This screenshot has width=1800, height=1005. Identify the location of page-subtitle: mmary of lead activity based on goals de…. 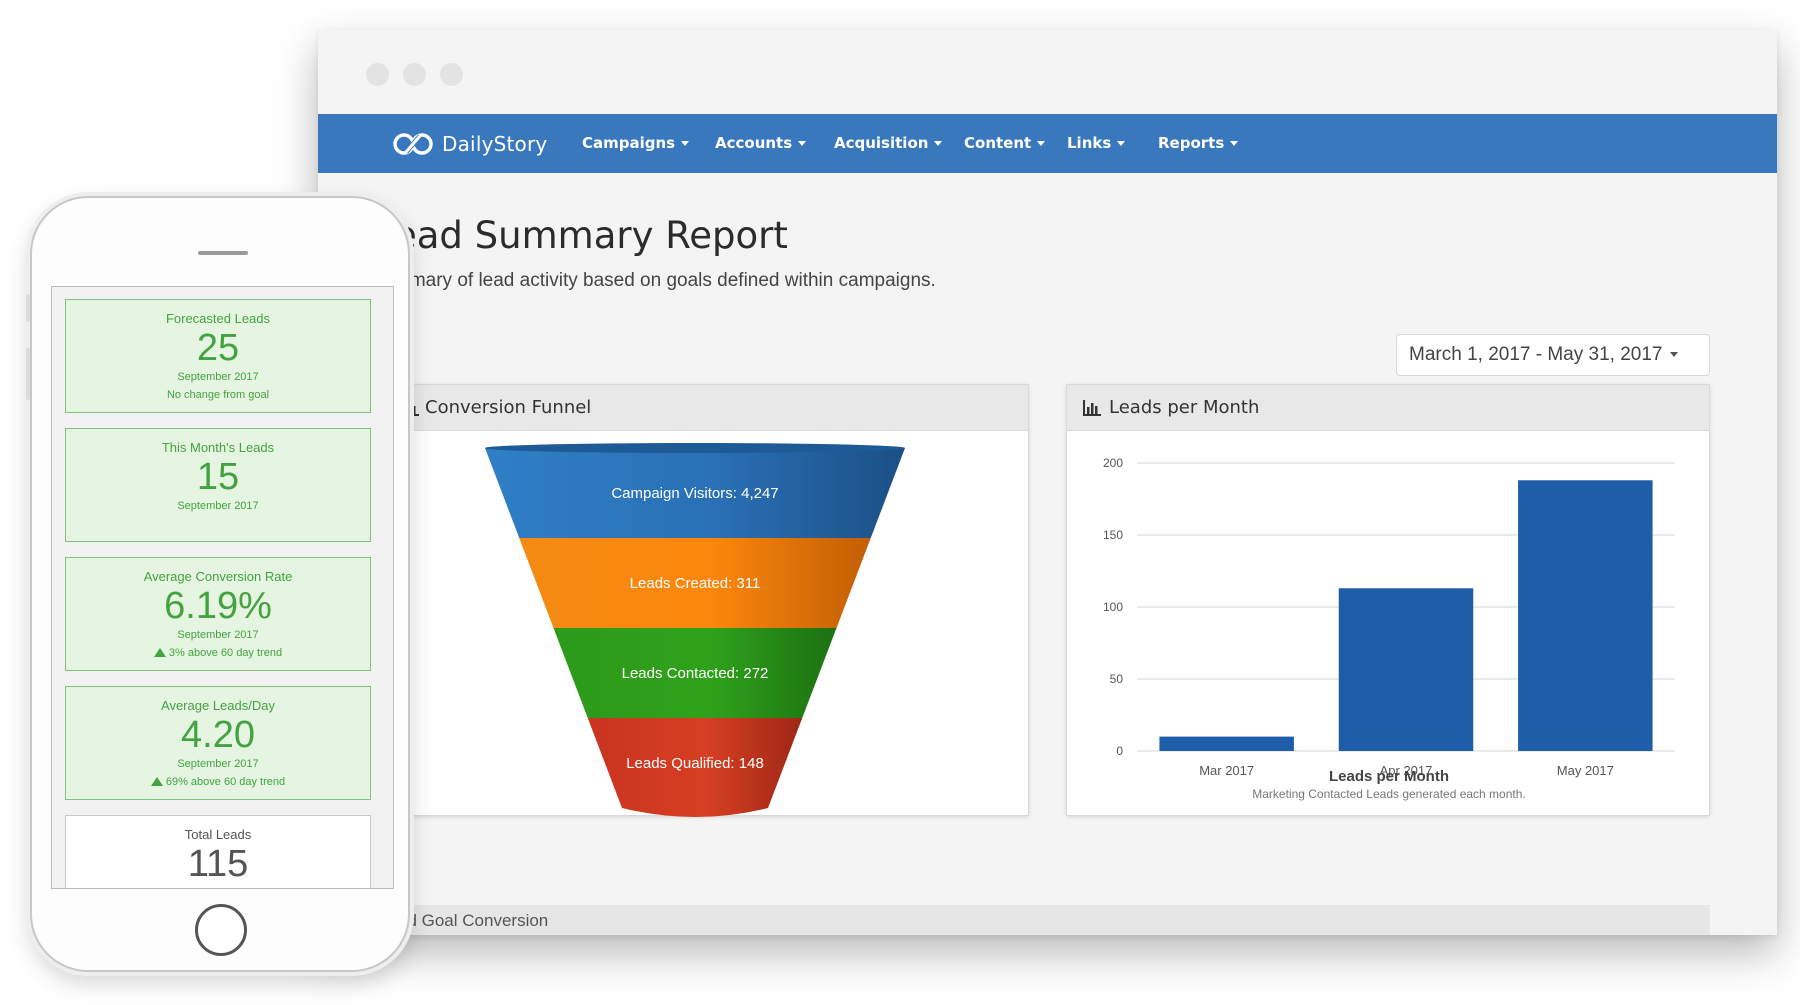
(665, 280).